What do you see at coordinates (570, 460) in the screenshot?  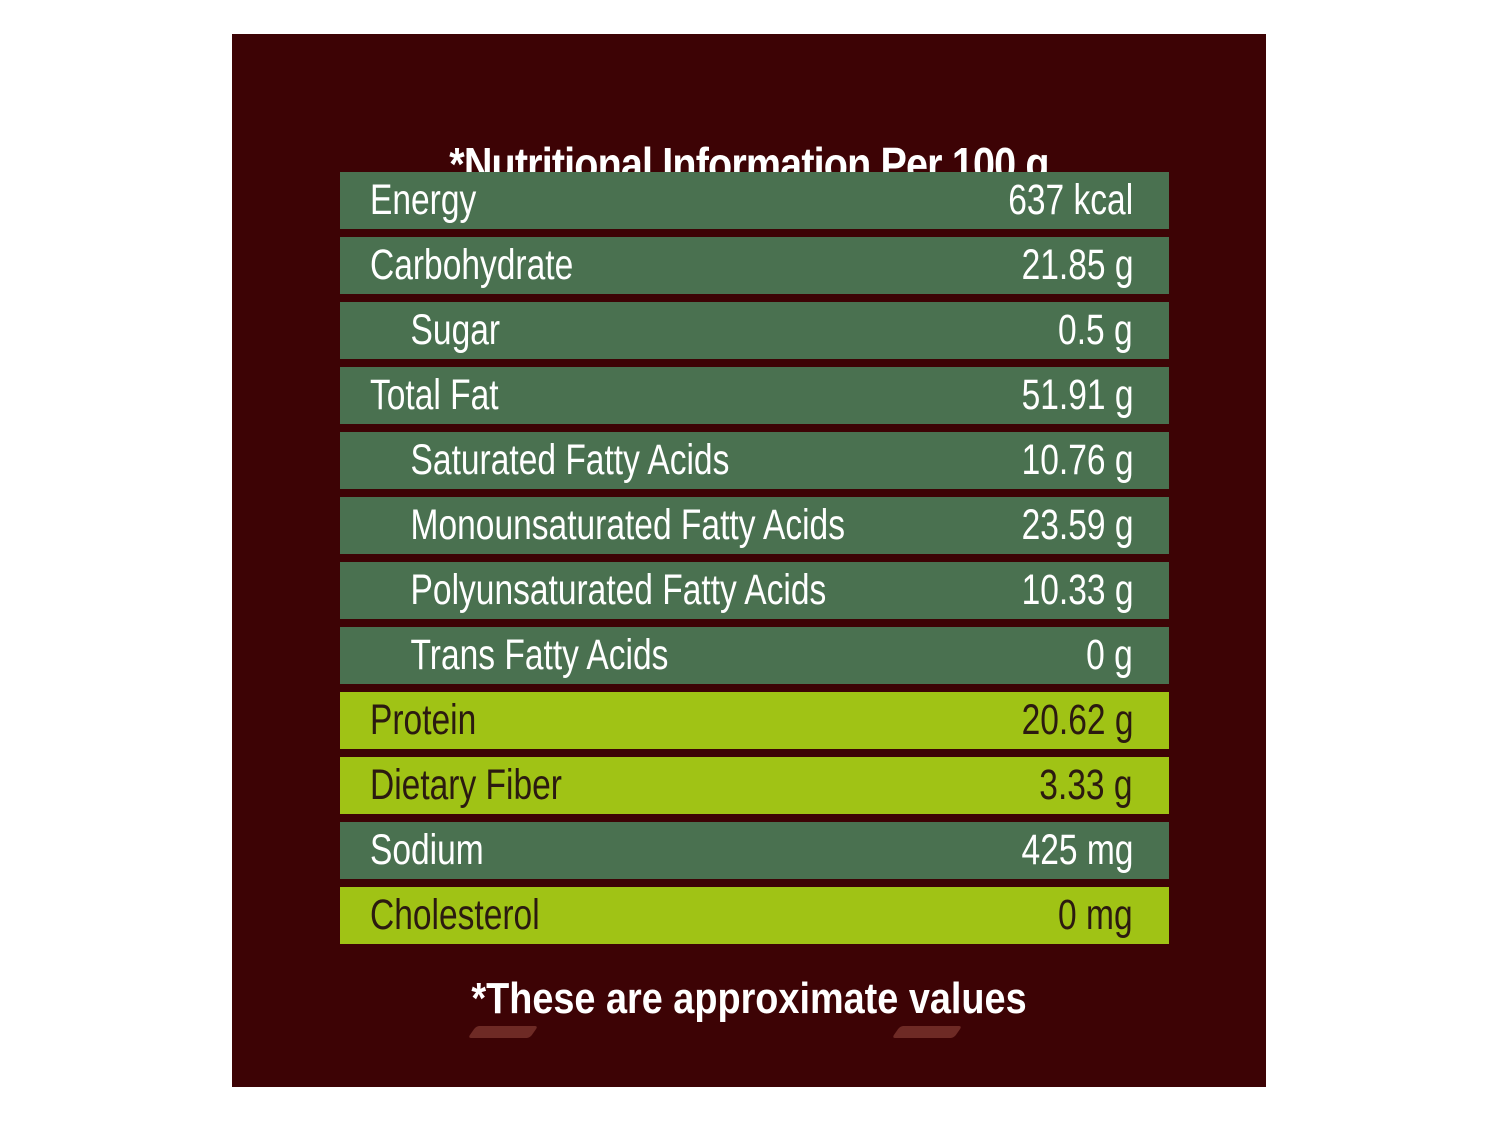 I see `row-label: Saturated Fatty Acids` at bounding box center [570, 460].